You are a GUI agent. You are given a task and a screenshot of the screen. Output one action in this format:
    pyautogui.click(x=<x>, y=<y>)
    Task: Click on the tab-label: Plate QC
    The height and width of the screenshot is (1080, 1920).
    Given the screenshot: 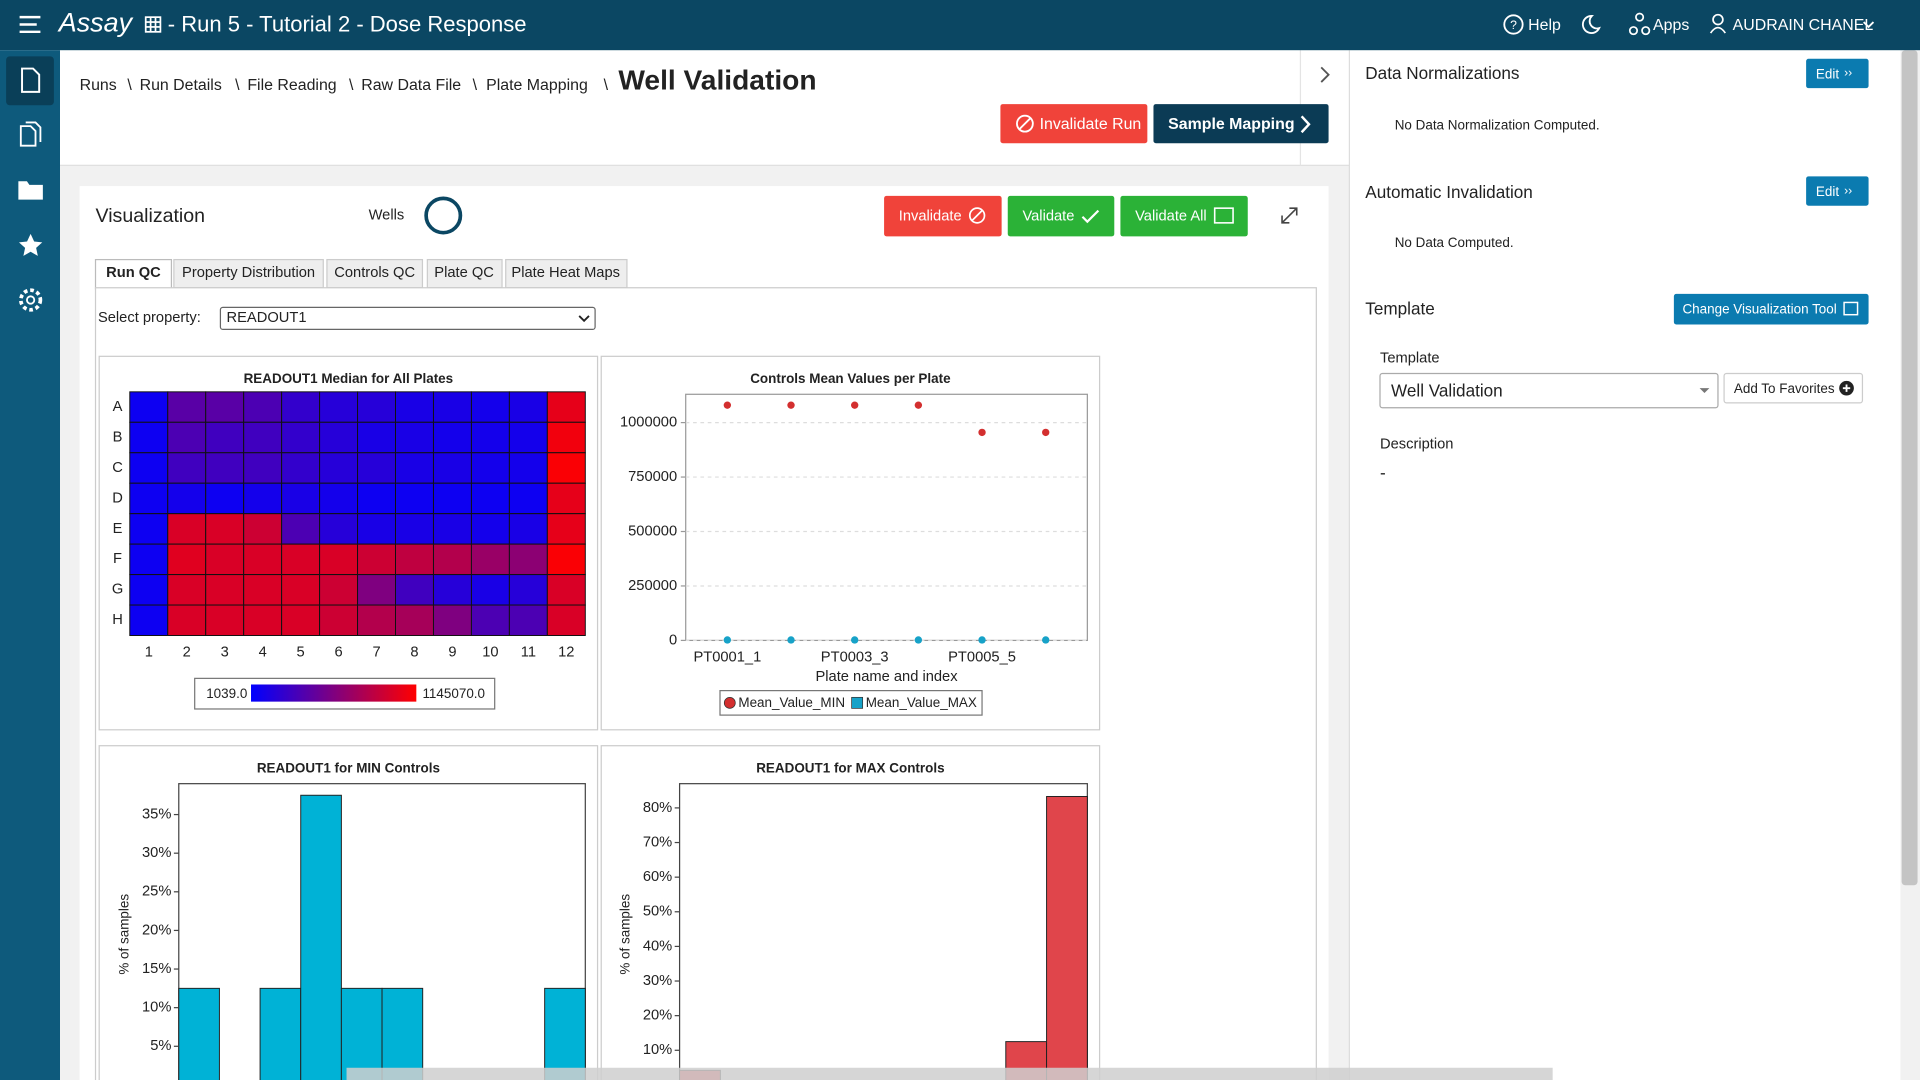 What is the action you would take?
    pyautogui.click(x=464, y=273)
    